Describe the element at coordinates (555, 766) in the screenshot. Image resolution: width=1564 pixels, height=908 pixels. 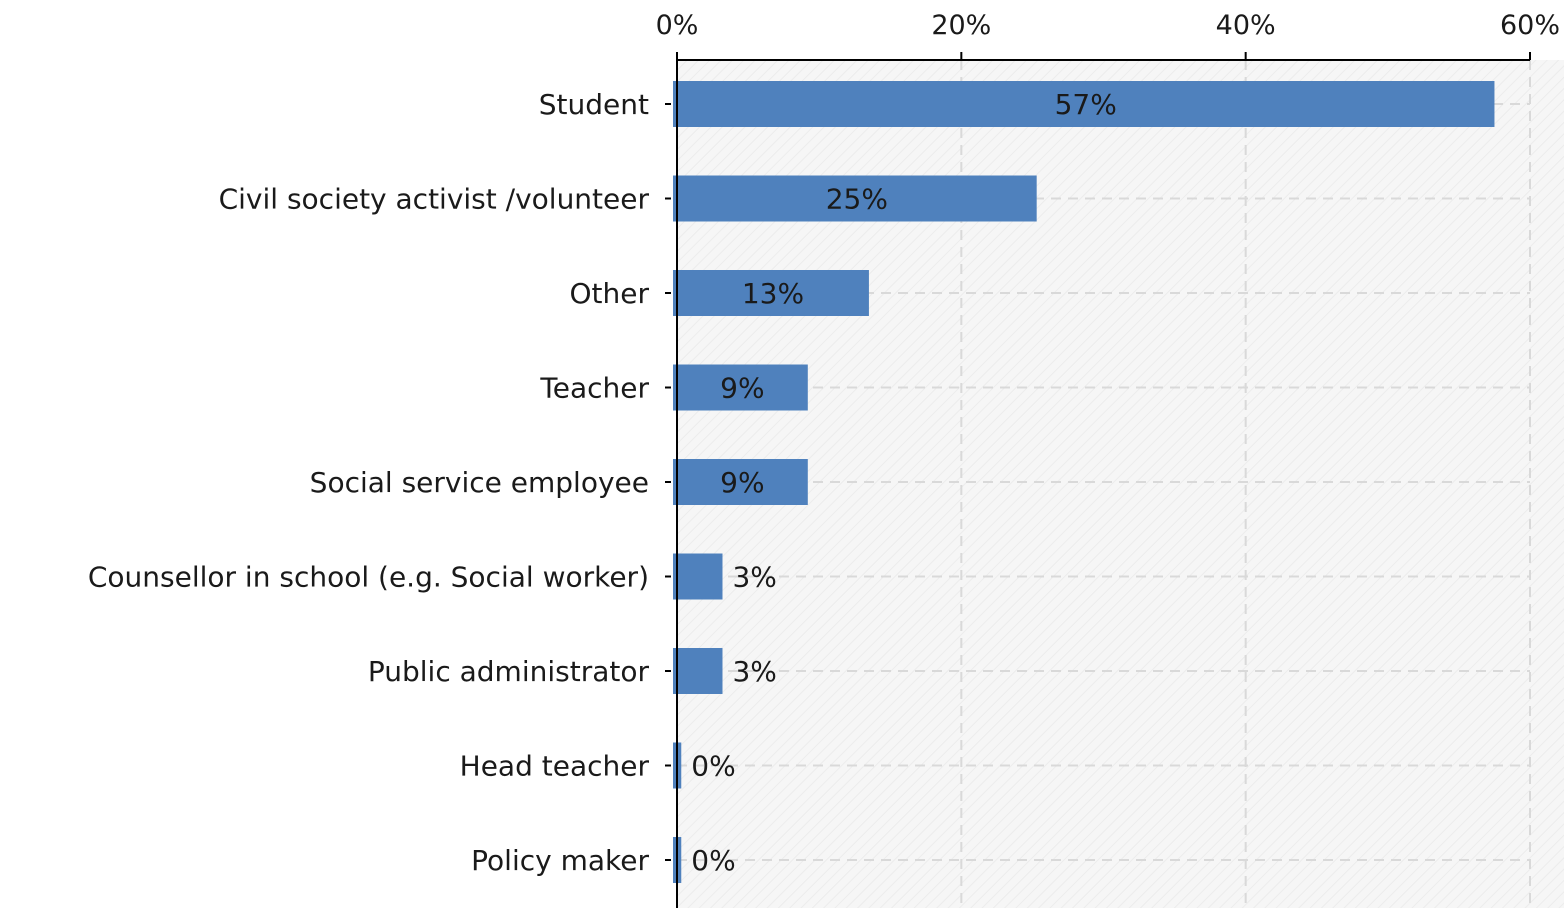
I see `category-label: Head teacher` at that location.